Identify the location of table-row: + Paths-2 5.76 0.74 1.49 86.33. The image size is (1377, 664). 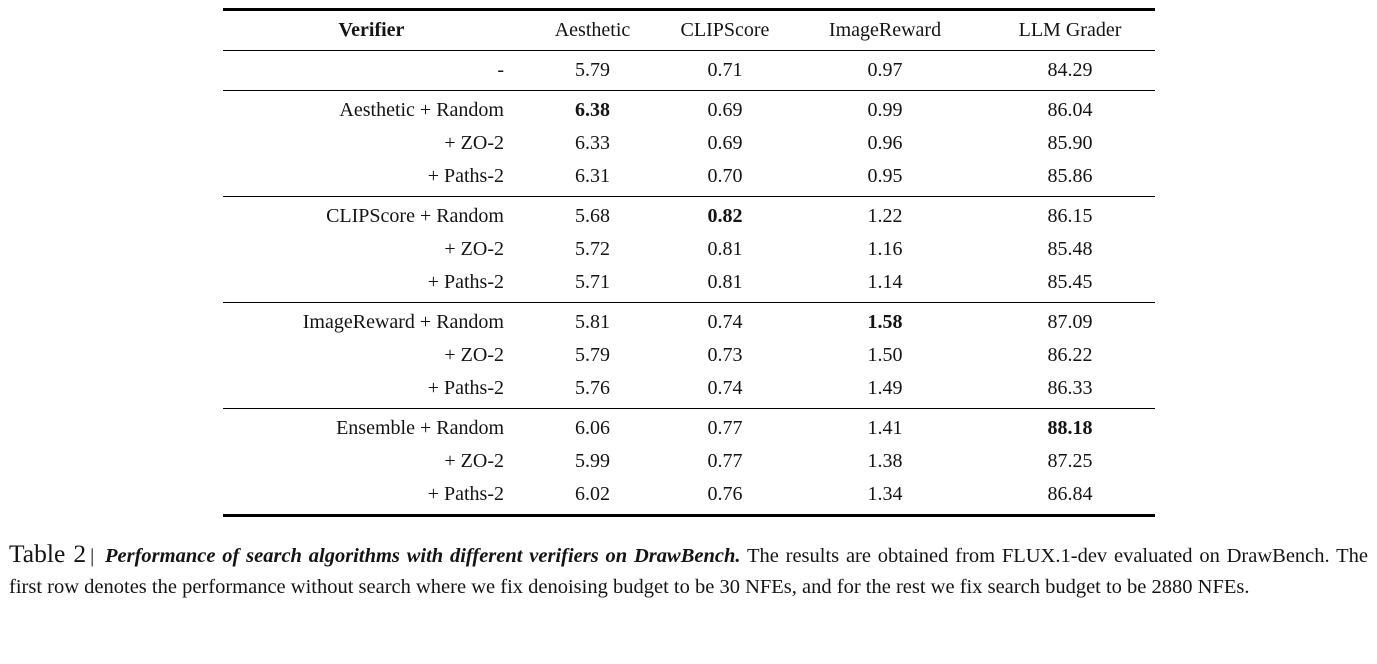
(689, 390).